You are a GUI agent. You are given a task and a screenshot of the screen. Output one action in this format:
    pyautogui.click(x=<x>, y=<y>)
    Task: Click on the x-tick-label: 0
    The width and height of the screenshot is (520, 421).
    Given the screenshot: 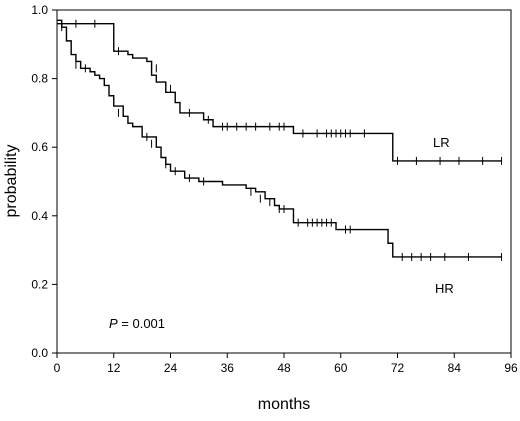 What is the action you would take?
    pyautogui.click(x=57, y=368)
    